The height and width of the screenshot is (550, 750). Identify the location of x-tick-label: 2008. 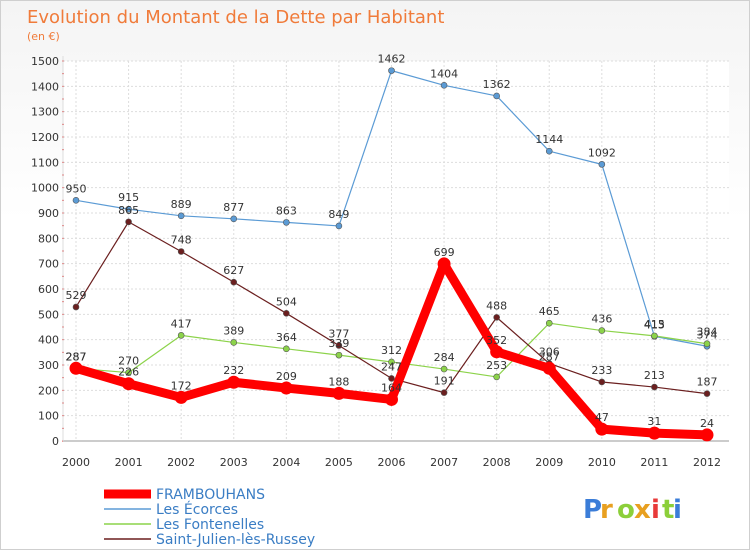
(497, 462).